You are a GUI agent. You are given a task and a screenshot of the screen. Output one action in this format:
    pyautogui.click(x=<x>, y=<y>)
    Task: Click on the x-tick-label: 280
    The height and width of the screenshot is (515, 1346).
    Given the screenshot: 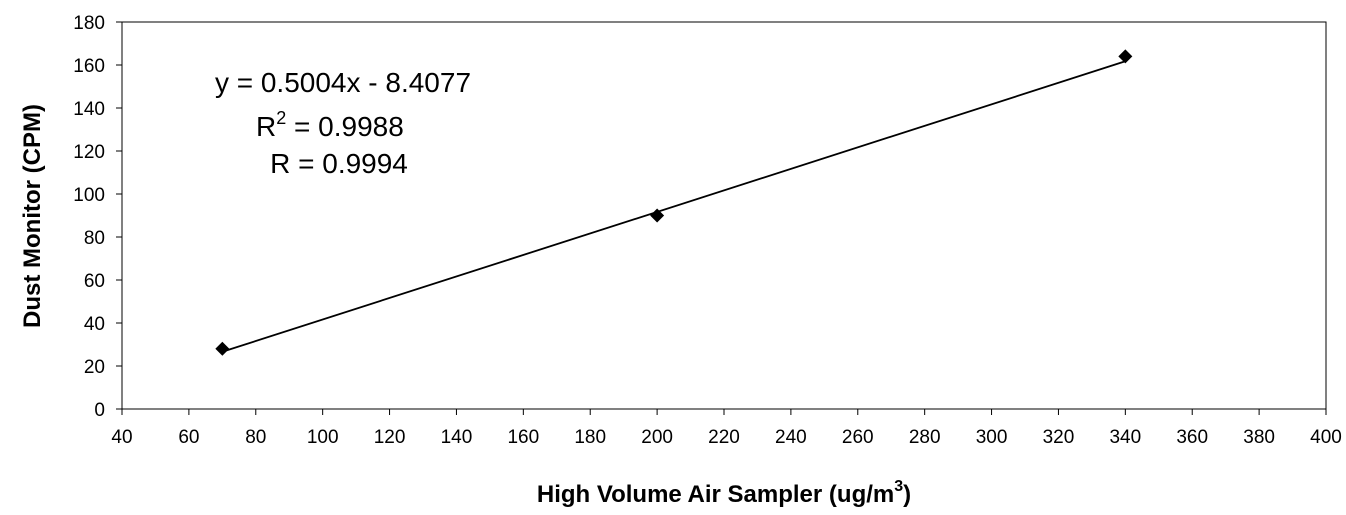 What is the action you would take?
    pyautogui.click(x=925, y=437)
    